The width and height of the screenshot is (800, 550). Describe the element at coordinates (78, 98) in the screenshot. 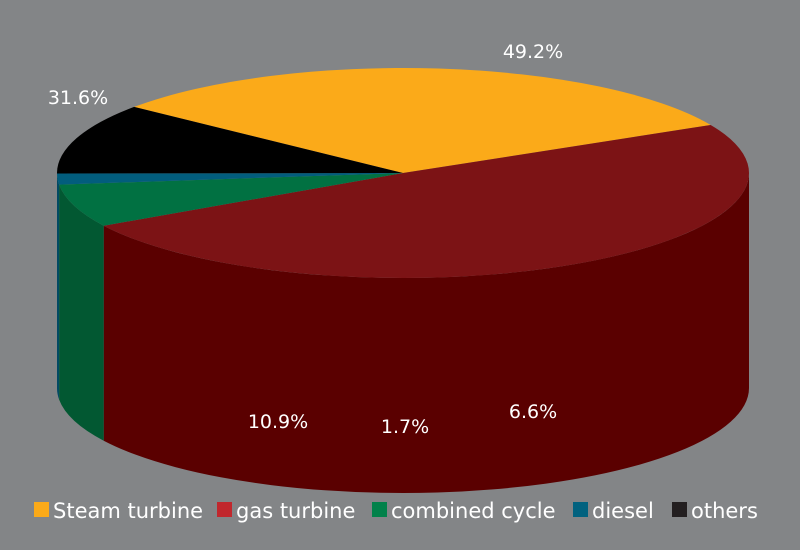

I see `data-label-steam-turbine: 31.6%` at that location.